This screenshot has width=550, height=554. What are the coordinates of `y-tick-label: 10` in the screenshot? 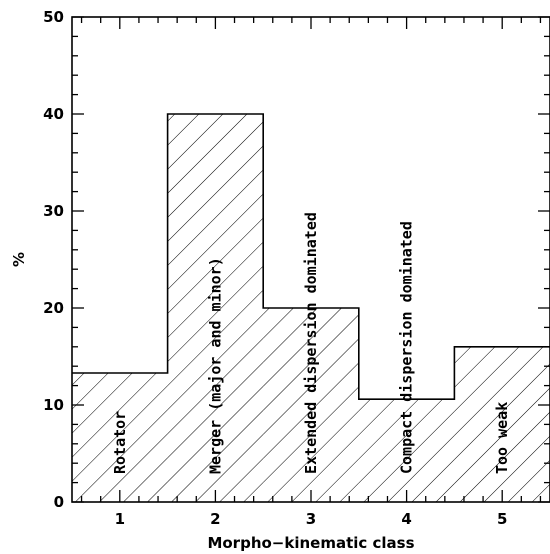 It's located at (53, 405).